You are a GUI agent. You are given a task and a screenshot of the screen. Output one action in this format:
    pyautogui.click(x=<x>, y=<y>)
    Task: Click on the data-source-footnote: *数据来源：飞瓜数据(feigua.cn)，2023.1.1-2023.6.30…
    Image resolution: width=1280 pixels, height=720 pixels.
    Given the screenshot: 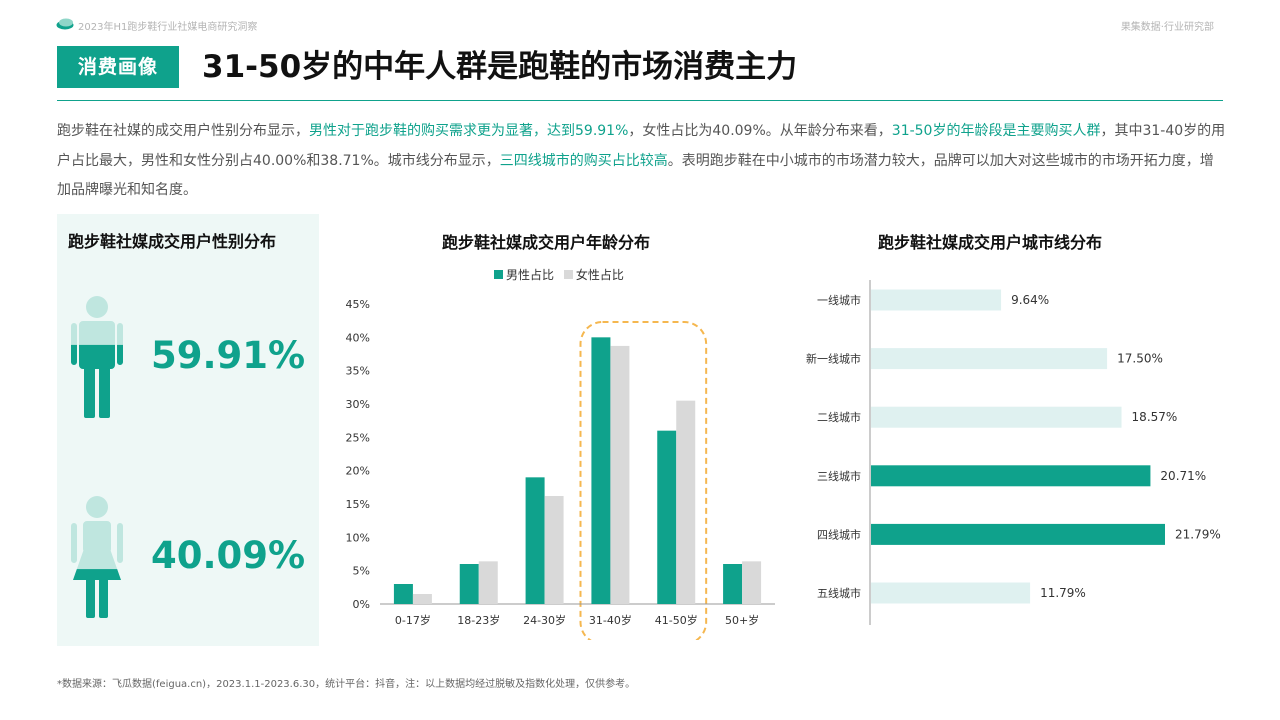 What is the action you would take?
    pyautogui.click(x=346, y=684)
    